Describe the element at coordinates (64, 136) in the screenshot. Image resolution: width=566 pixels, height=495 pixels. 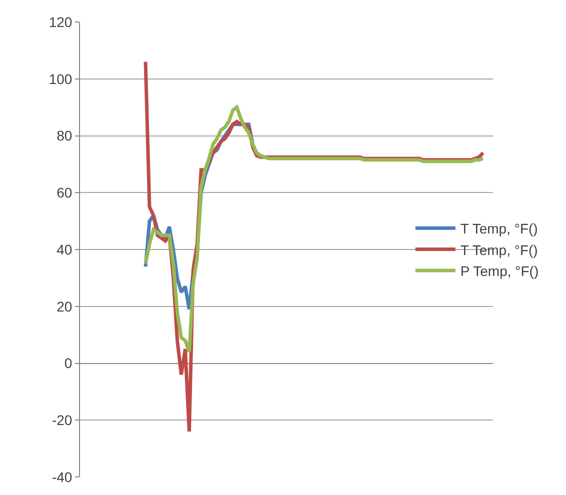
I see `y-tick-label: 80` at that location.